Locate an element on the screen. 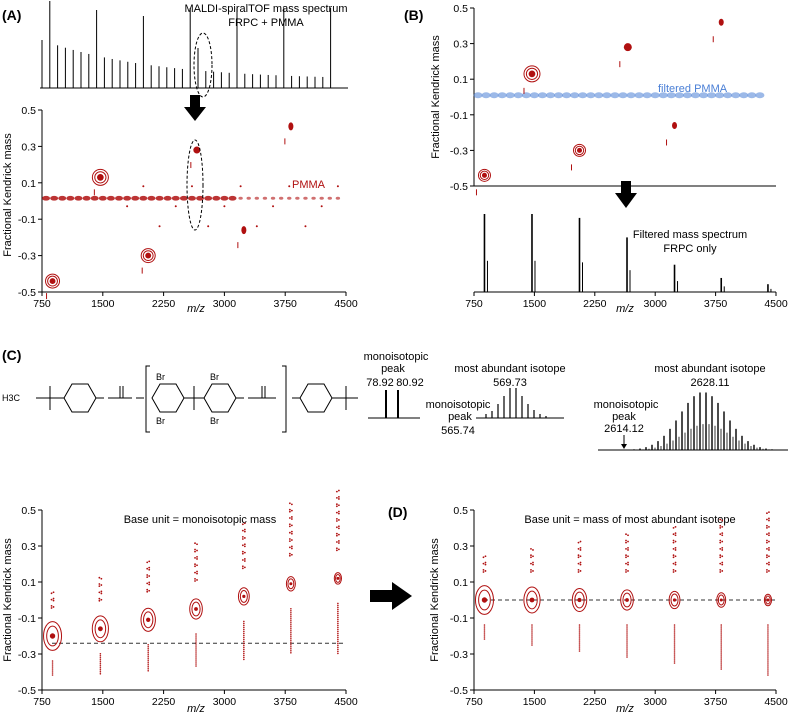  iso1-value-2: 80.92 is located at coordinates (410, 383).